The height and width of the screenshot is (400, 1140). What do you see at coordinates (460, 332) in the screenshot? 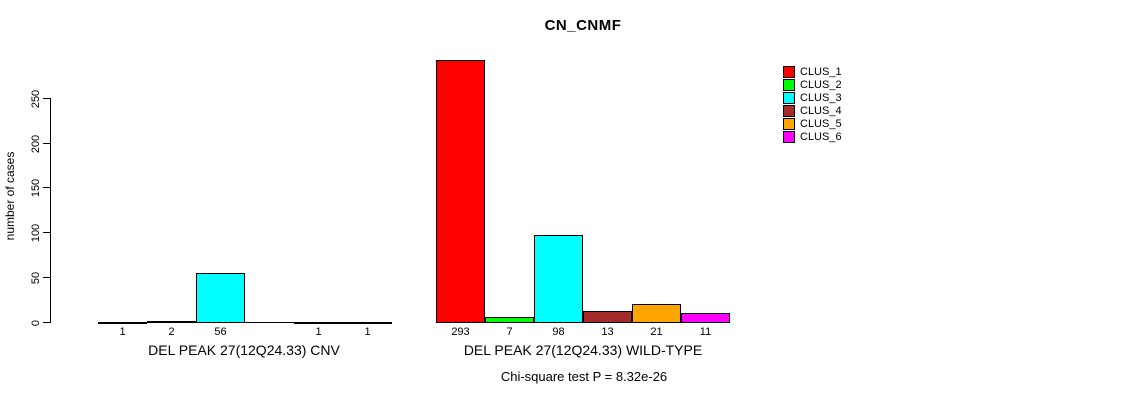
I see `bar-value-label: 293` at bounding box center [460, 332].